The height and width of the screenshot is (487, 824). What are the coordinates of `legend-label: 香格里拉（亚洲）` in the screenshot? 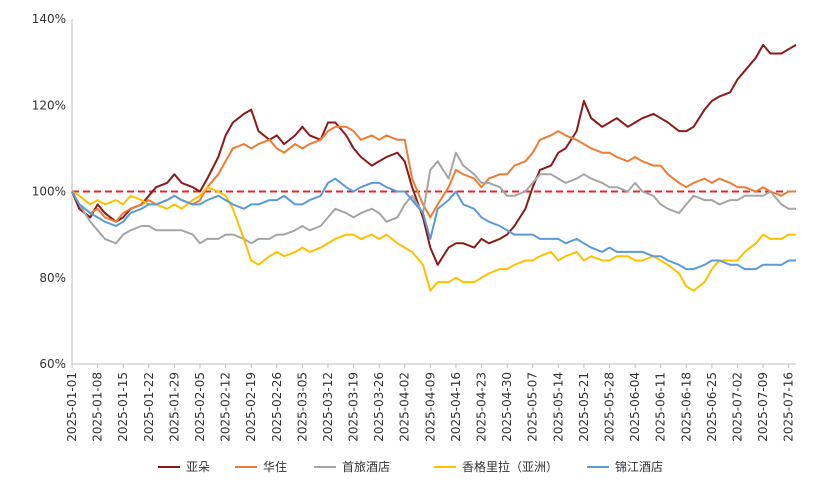 It's located at (510, 466).